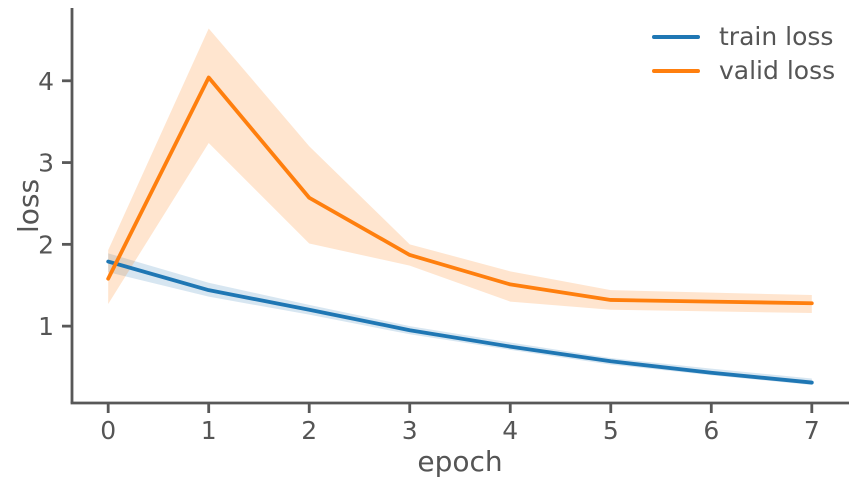 The width and height of the screenshot is (856, 482). I want to click on x-tick-label: 7, so click(812, 430).